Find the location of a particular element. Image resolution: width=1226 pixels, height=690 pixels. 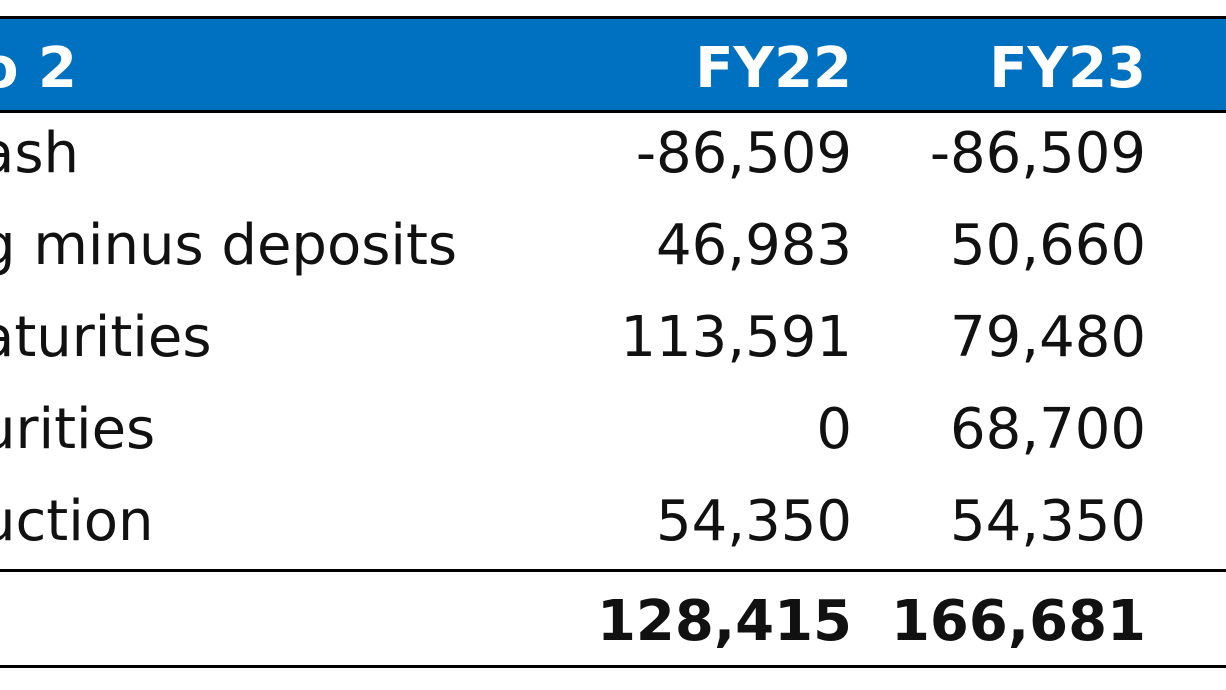

row-label: urities is located at coordinates (78, 429).